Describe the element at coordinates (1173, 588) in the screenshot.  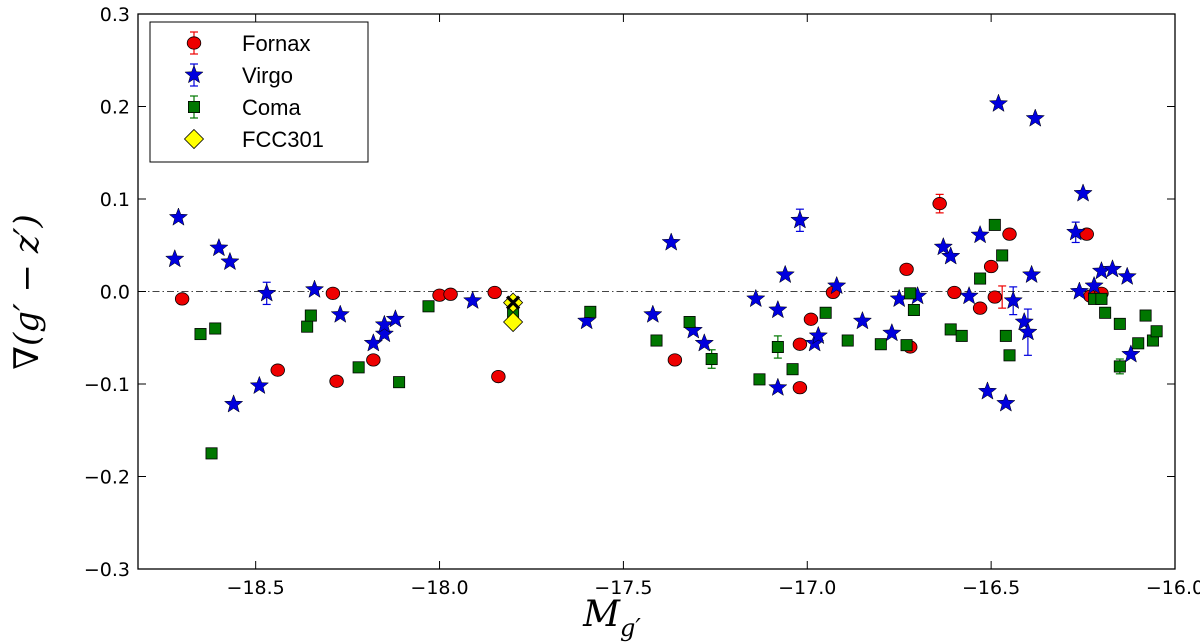
I see `x-tick-label: −16.0` at that location.